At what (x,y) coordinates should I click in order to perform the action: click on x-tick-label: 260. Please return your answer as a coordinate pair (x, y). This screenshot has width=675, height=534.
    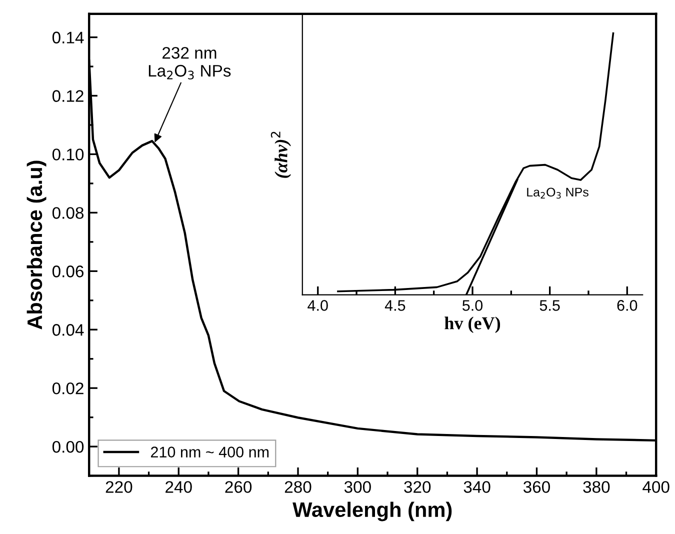
    Looking at the image, I should click on (238, 487).